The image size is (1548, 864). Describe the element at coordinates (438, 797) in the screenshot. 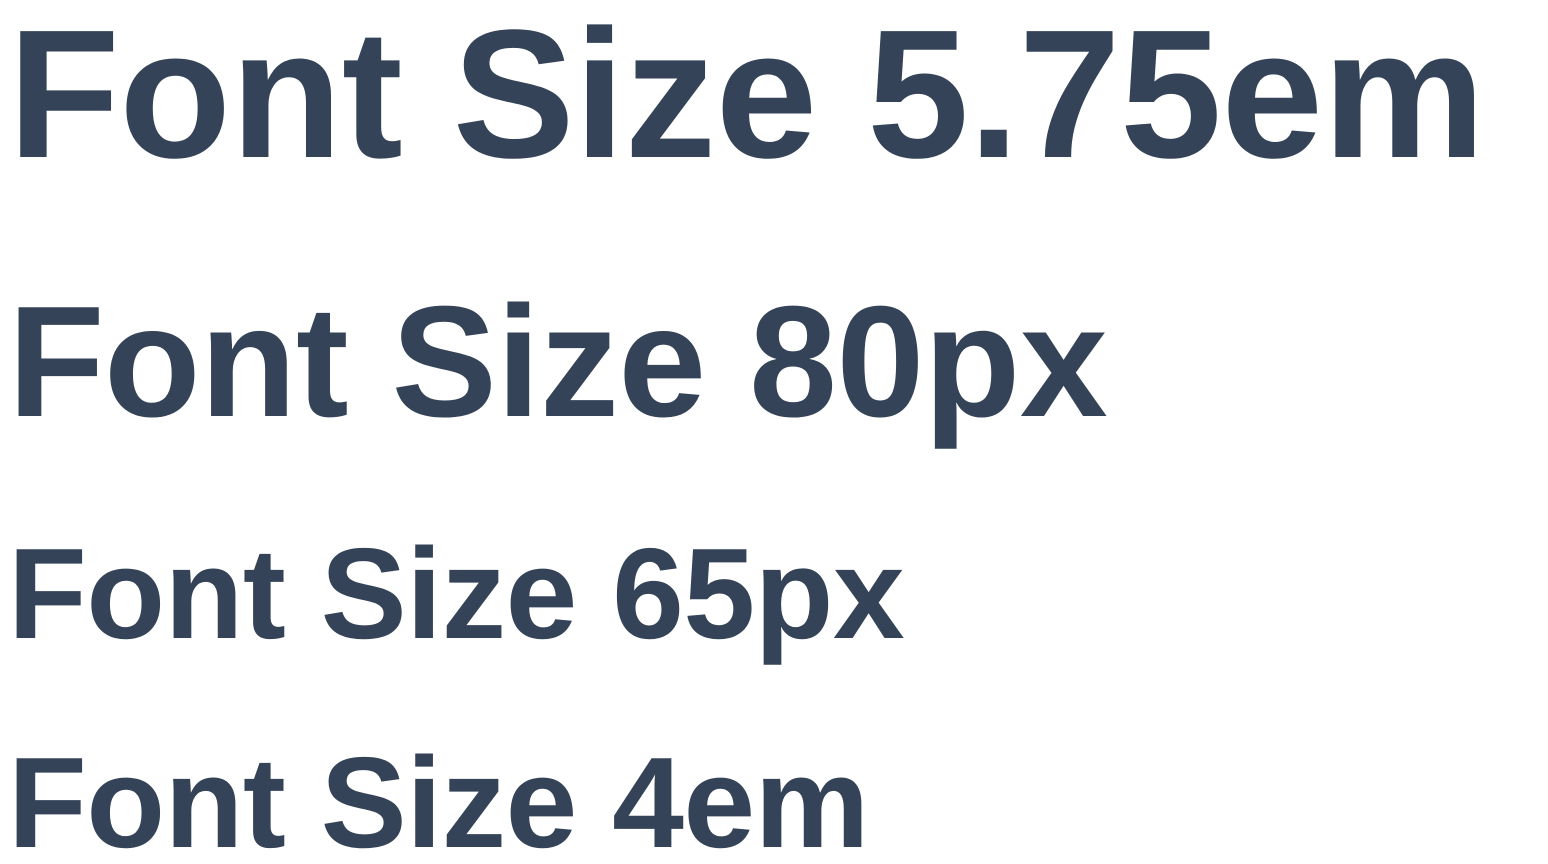

I see `heading-font-size-4em: Font Size 4em` at that location.